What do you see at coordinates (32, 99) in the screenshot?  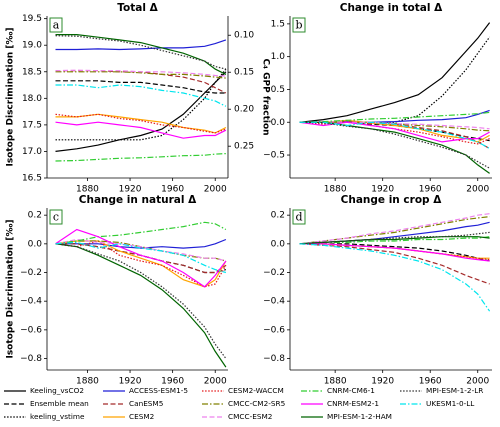 I see `y-tick-label: 18.0` at bounding box center [32, 99].